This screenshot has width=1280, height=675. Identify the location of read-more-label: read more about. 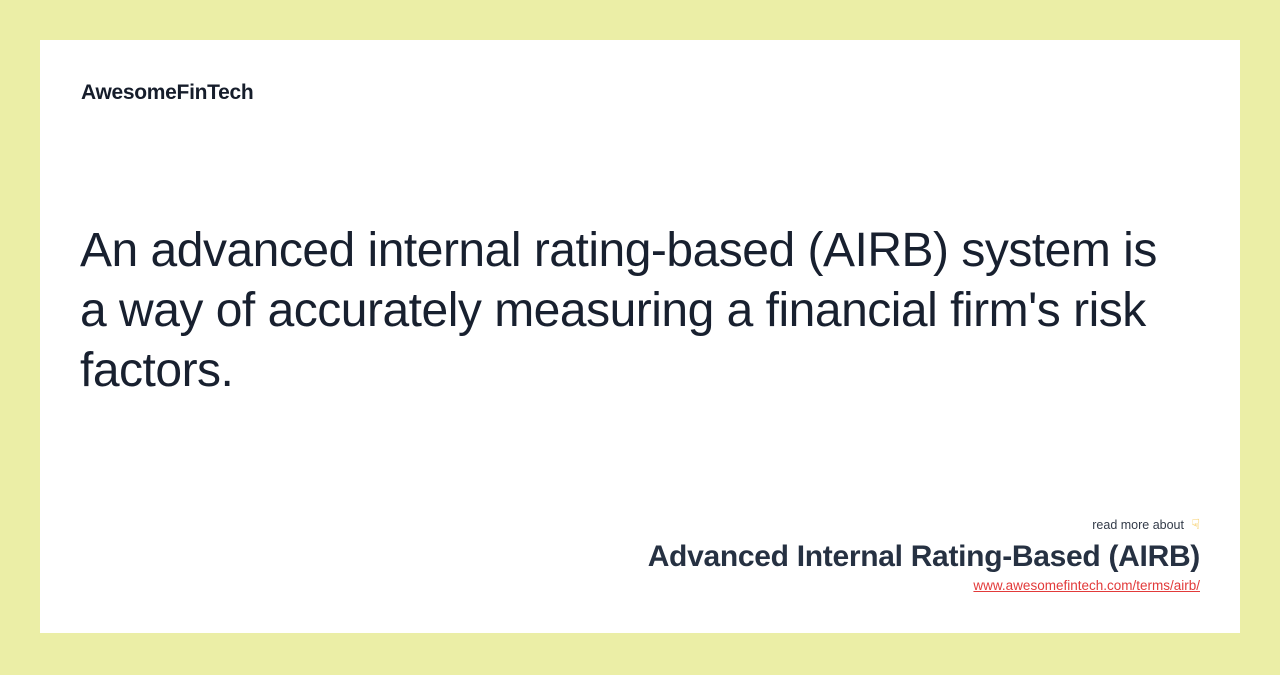
(1138, 525).